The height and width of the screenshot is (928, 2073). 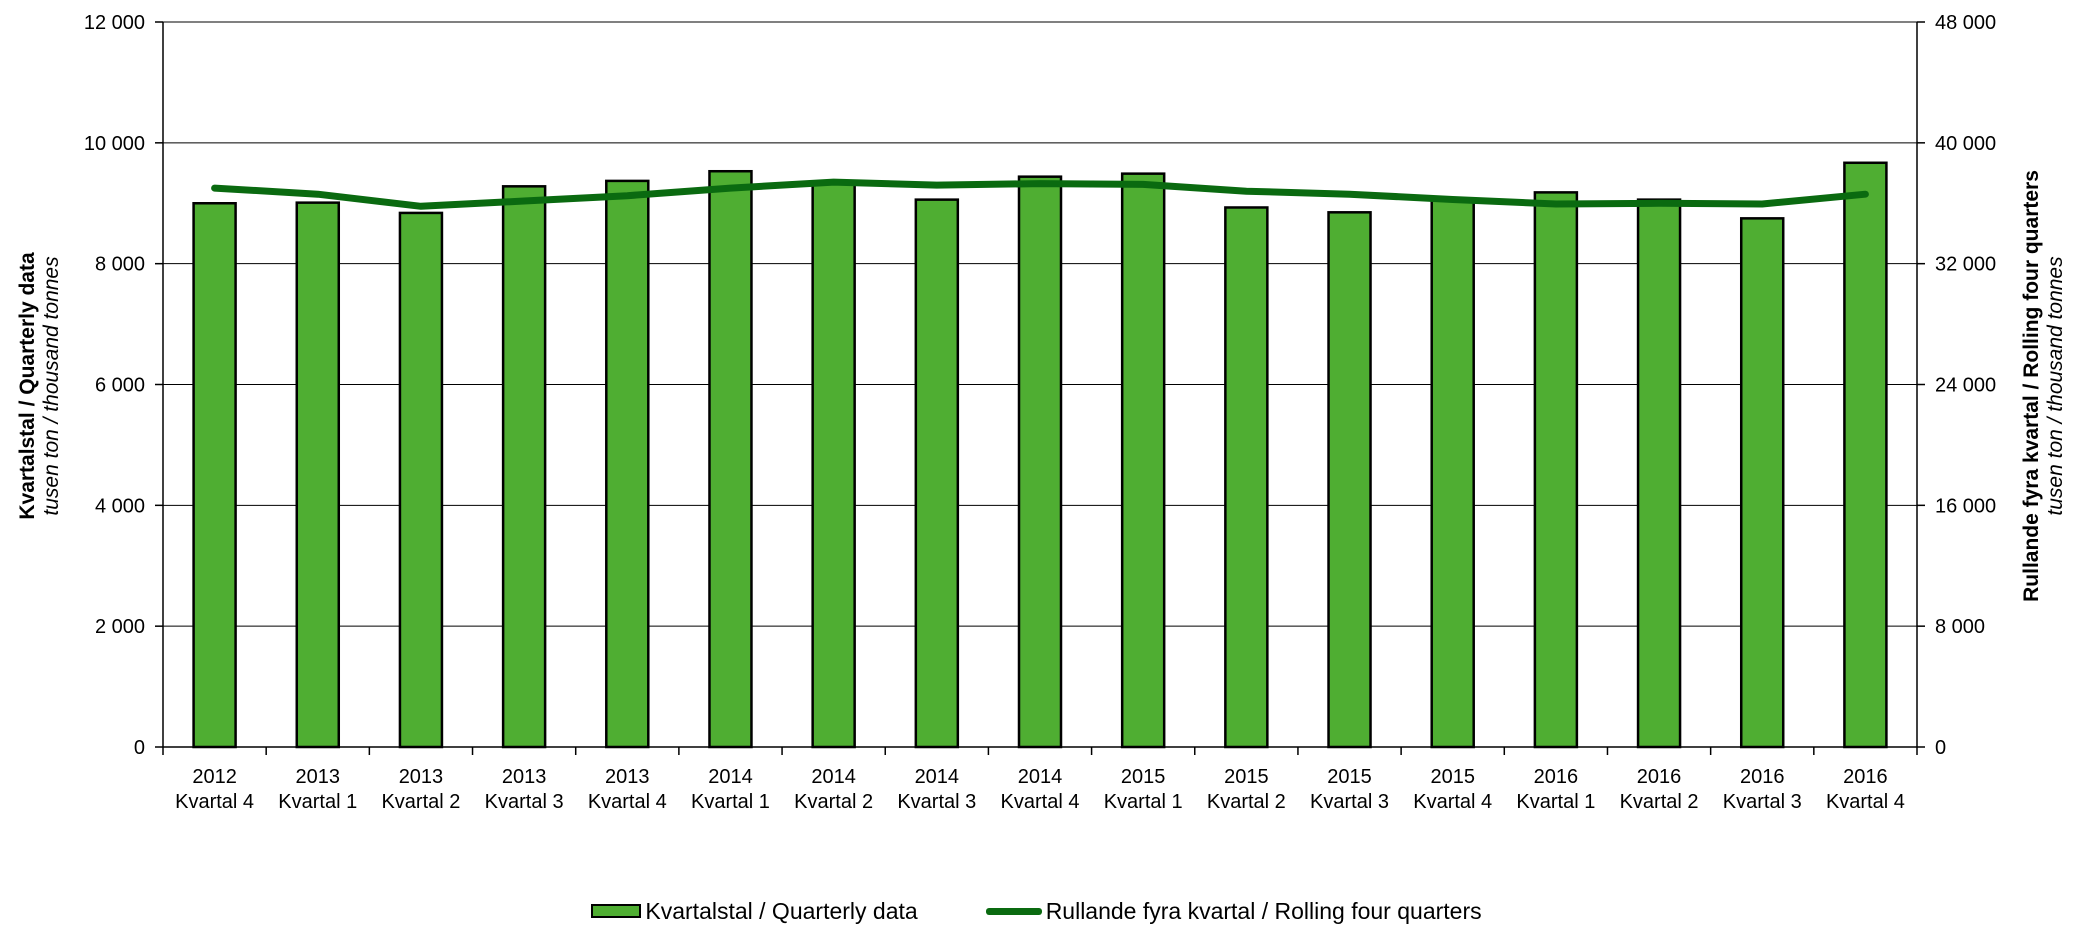 I want to click on right-tick-label: 48 000, so click(x=1965, y=23).